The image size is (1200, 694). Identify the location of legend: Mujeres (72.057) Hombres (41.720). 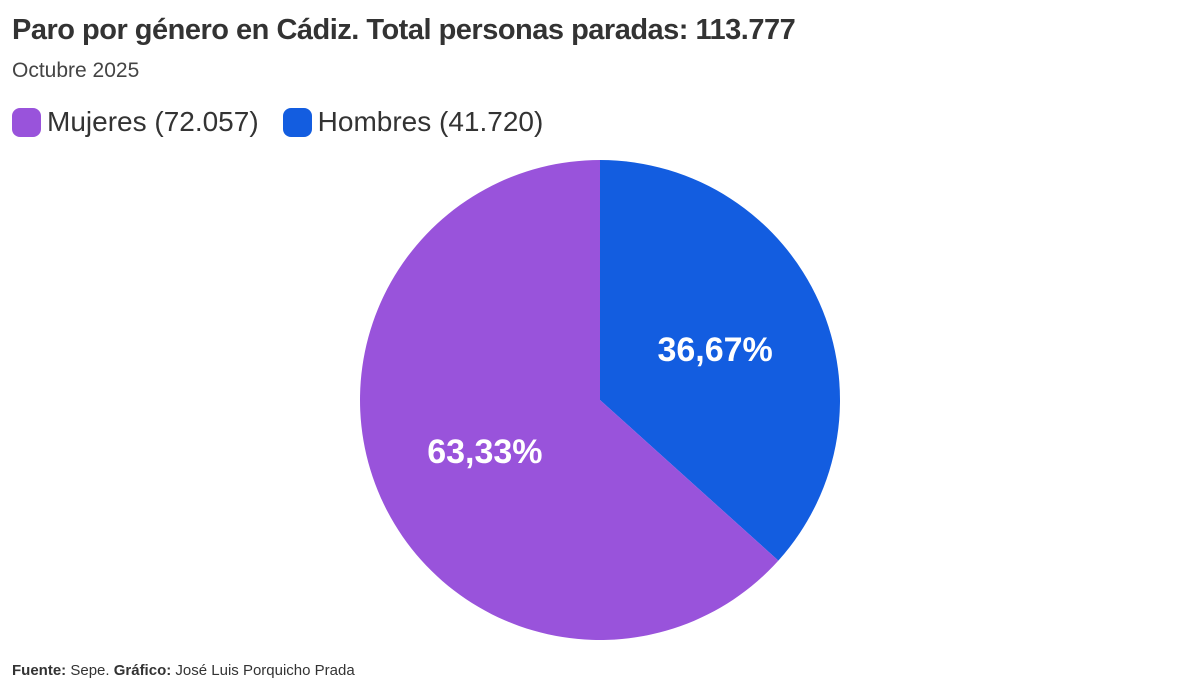
(277, 122).